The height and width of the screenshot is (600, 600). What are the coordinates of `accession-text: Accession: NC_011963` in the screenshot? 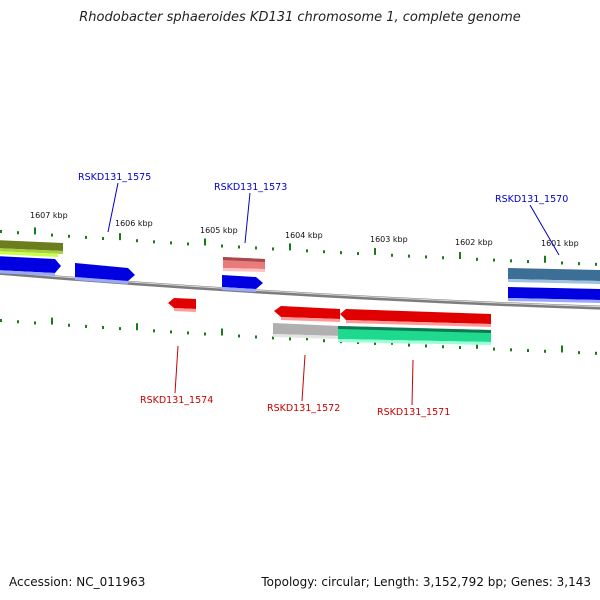 It's located at (77, 582).